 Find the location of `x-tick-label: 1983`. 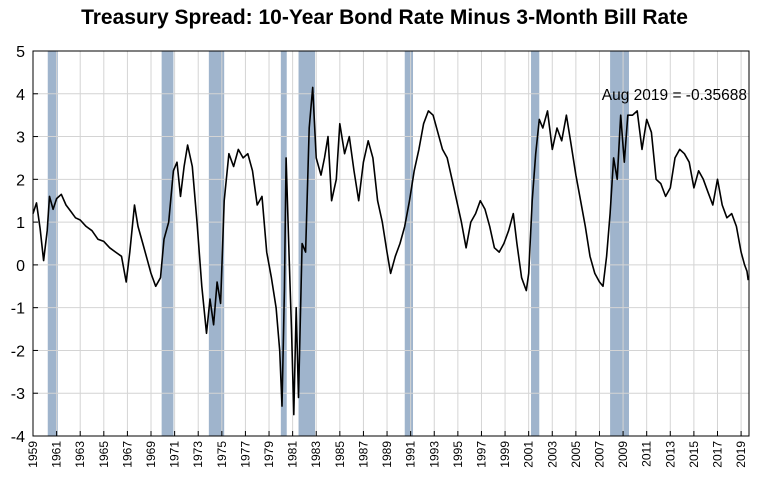

x-tick-label: 1983 is located at coordinates (316, 454).